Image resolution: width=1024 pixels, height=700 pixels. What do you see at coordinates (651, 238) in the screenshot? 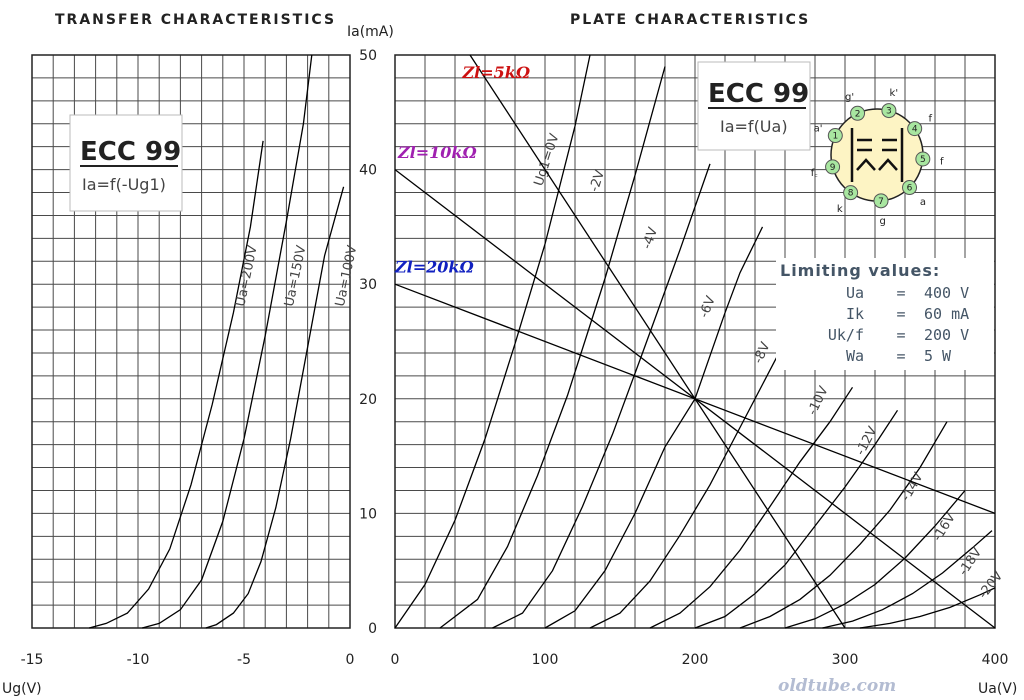
I see `plate-curve-label: -4V` at bounding box center [651, 238].